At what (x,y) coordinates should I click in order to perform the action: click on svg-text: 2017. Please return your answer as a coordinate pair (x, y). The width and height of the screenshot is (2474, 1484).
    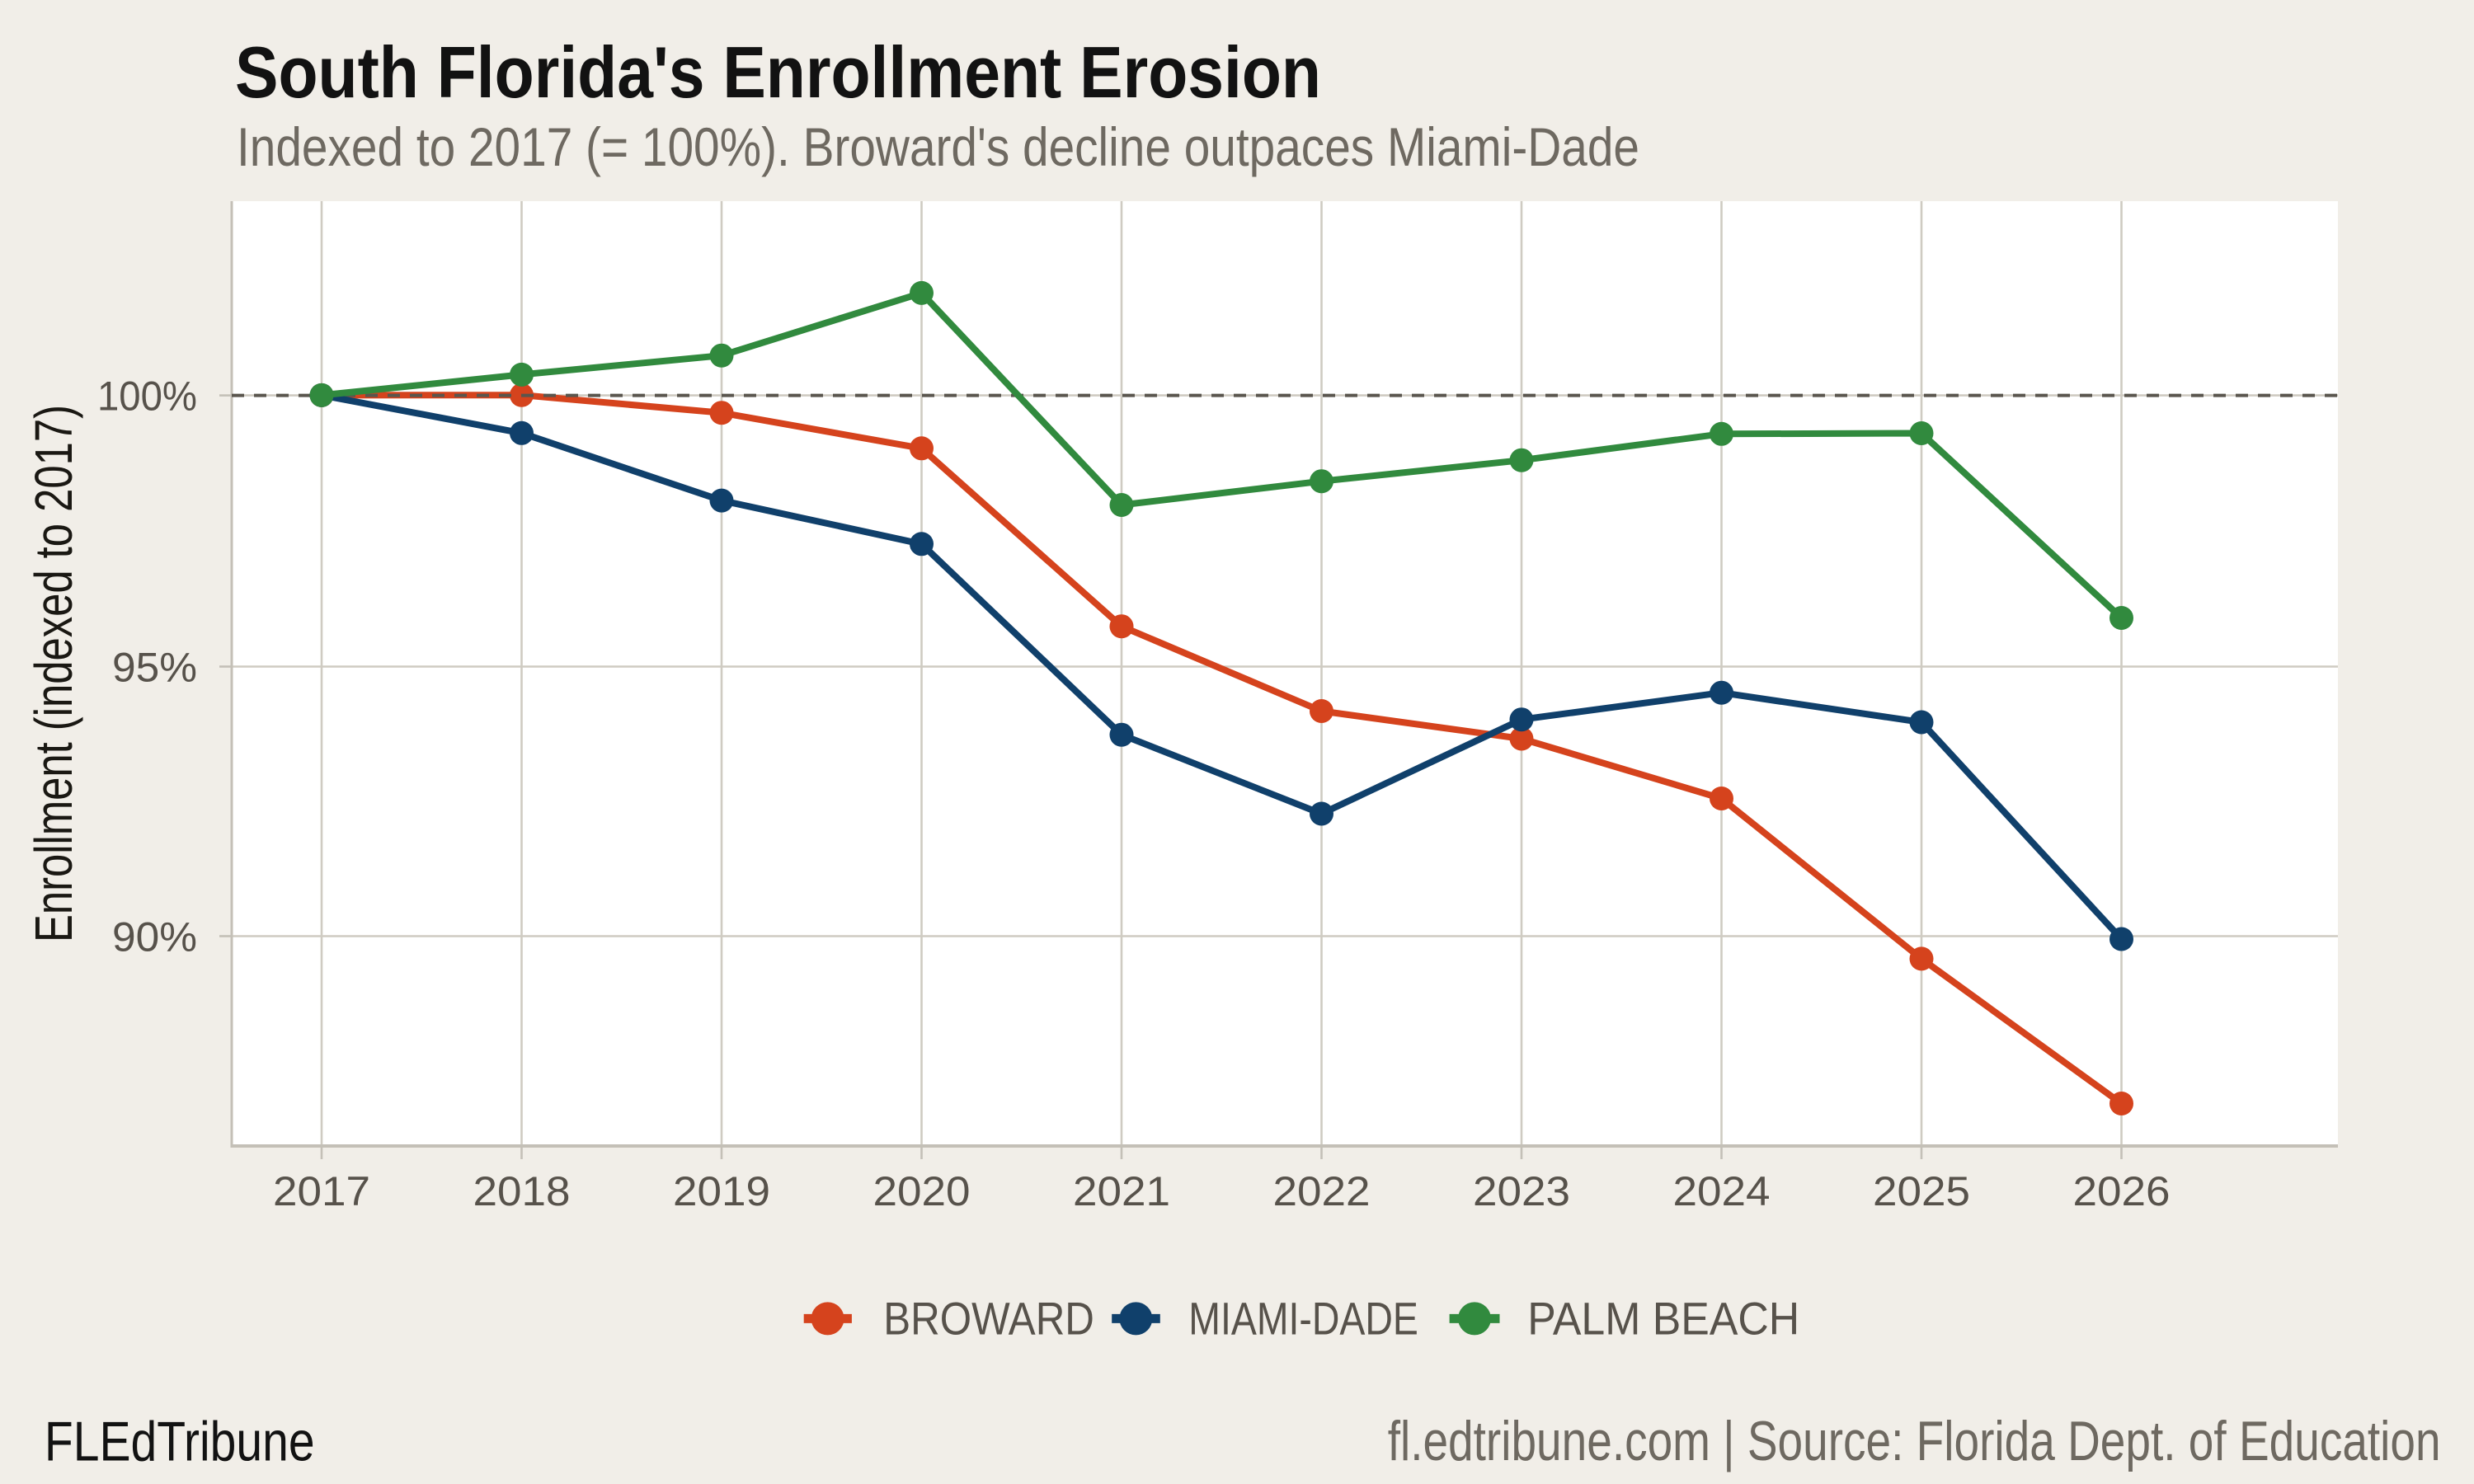
    Looking at the image, I should click on (321, 1191).